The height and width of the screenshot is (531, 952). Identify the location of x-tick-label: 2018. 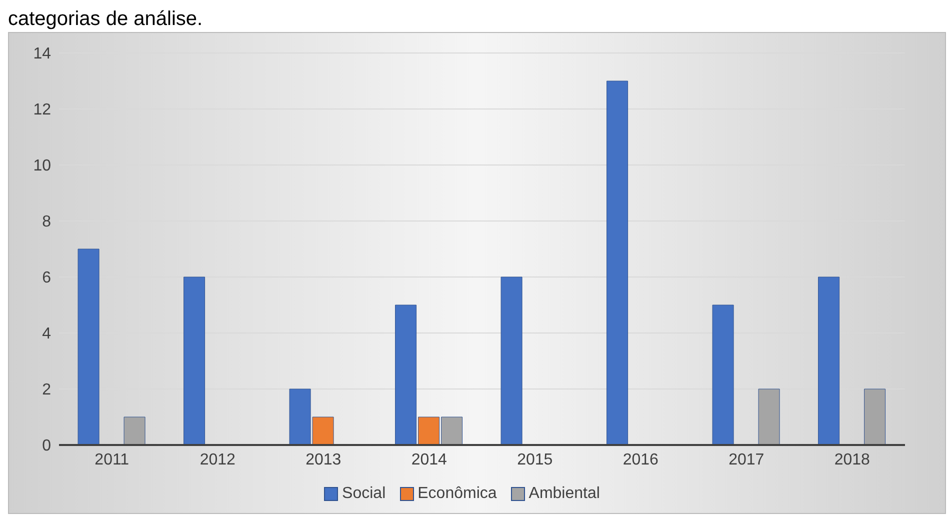
(852, 459).